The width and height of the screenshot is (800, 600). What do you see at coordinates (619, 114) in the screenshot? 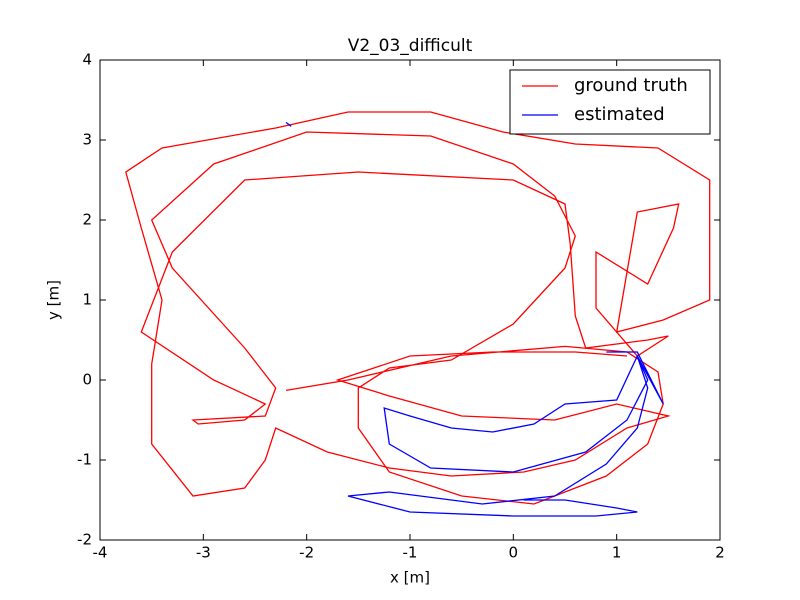
I see `legend-label: estimated` at bounding box center [619, 114].